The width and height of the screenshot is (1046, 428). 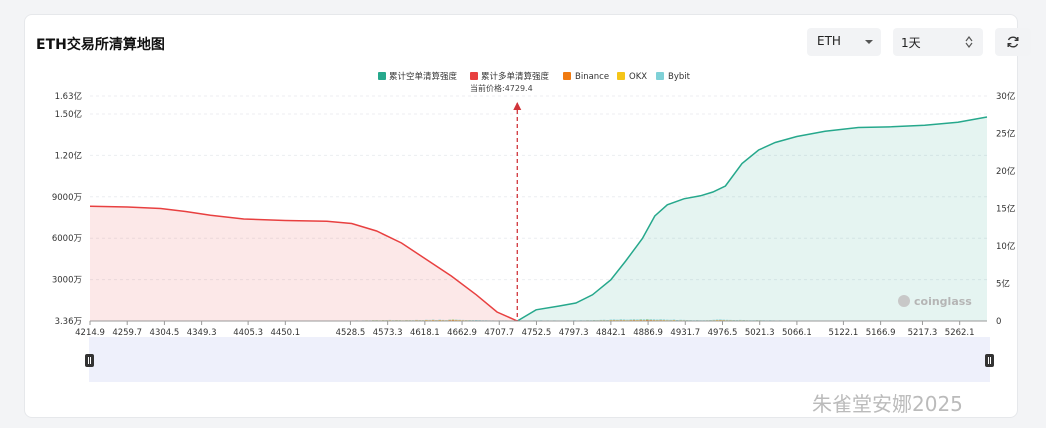 What do you see at coordinates (829, 41) in the screenshot?
I see `symbol-select-value: ETH` at bounding box center [829, 41].